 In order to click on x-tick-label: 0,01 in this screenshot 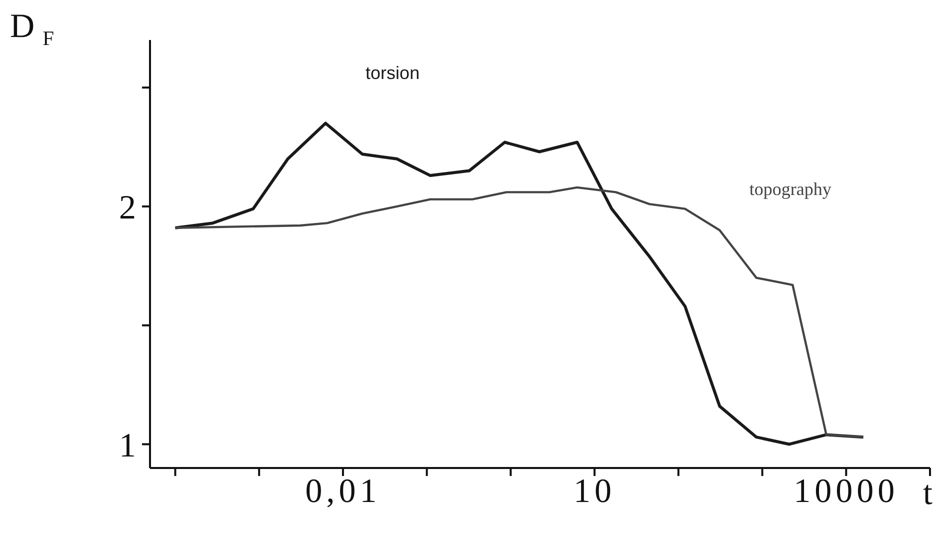, I will do `click(343, 491)`.